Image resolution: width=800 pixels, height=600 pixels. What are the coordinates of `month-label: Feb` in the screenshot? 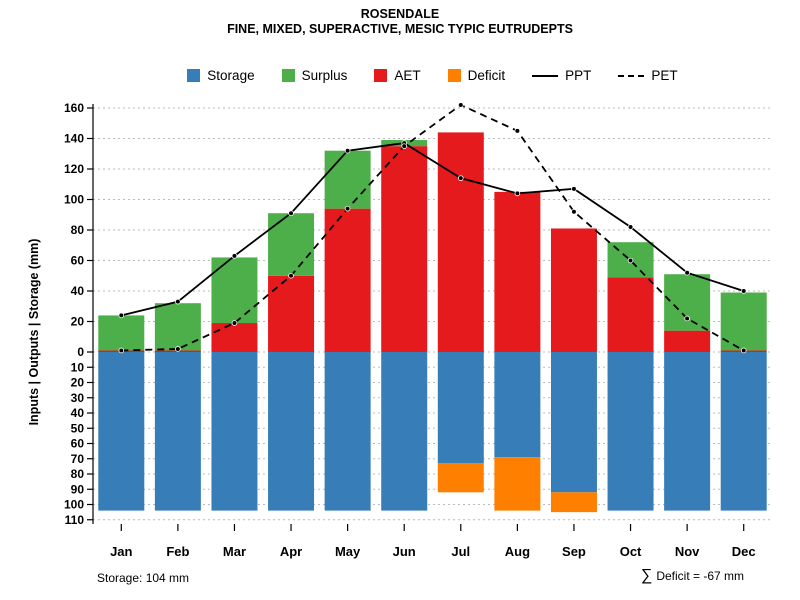 It's located at (177, 551).